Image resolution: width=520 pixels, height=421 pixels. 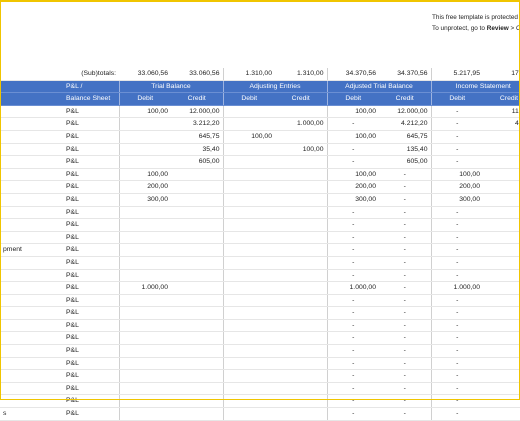 What do you see at coordinates (301, 74) in the screenshot?
I see `subtotal-ae-credit: 1.310,00` at bounding box center [301, 74].